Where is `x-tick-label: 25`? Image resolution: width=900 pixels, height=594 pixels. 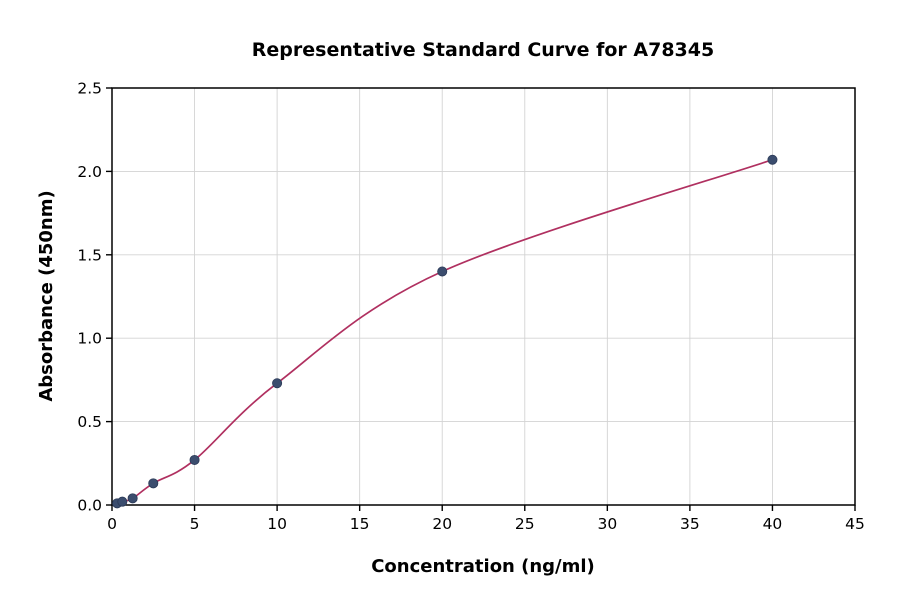
x-tick-label: 25 is located at coordinates (525, 524).